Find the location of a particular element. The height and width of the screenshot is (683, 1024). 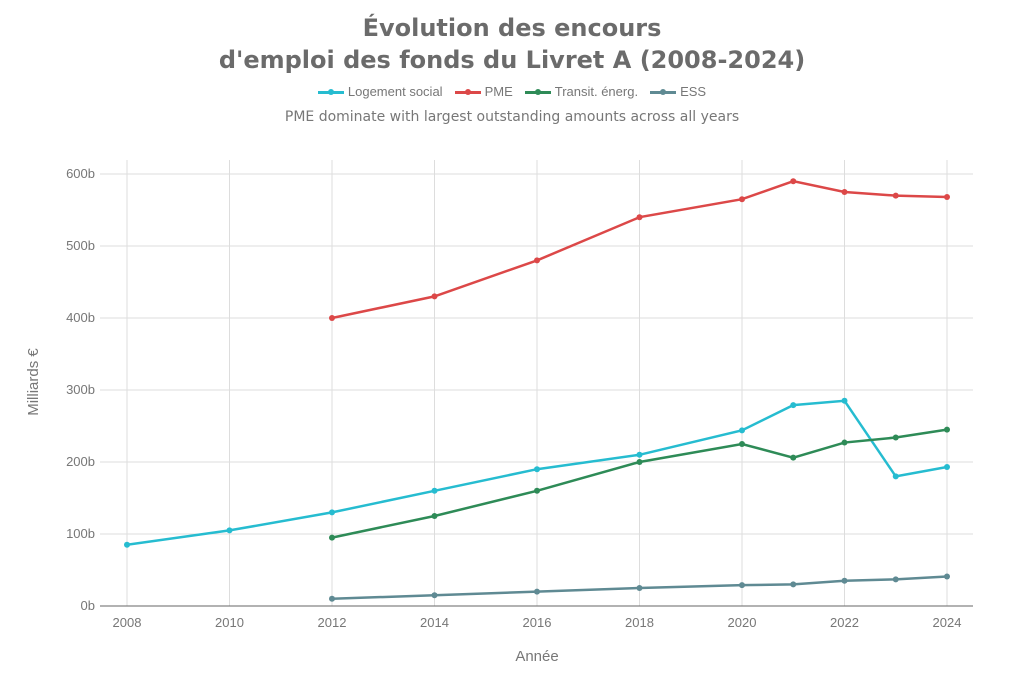

x-tick-label: 2008 is located at coordinates (127, 622).